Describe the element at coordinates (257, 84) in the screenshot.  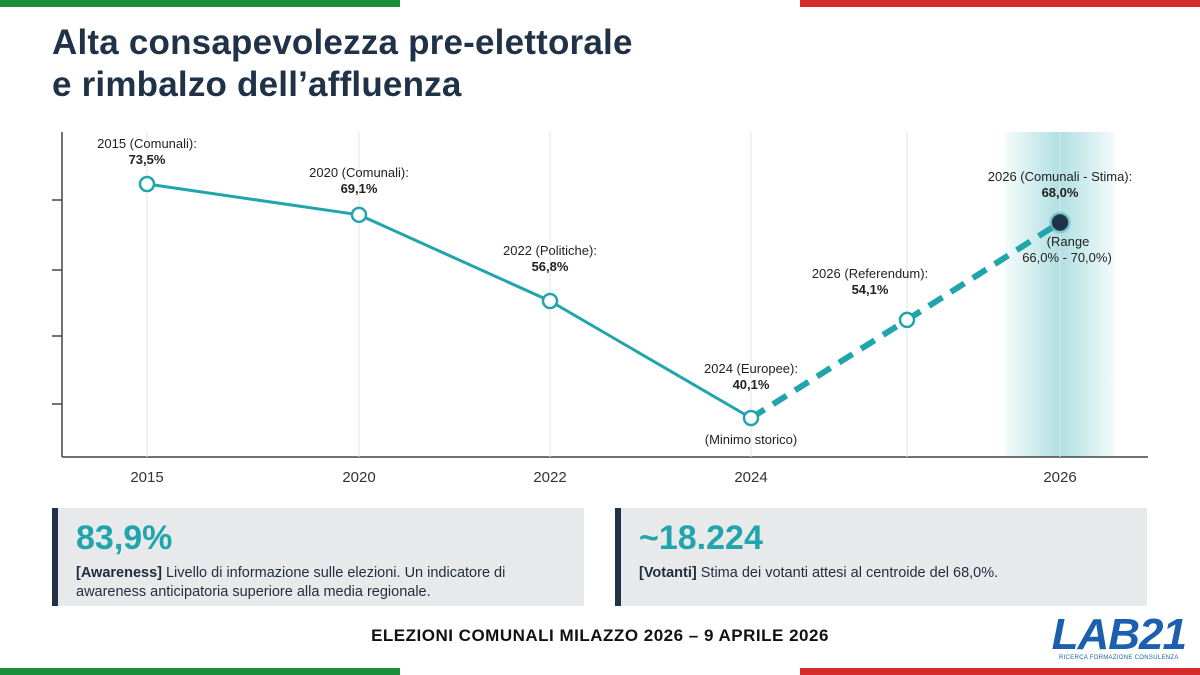
I see `title-line-2: e rimbalzo dell’affluenza` at that location.